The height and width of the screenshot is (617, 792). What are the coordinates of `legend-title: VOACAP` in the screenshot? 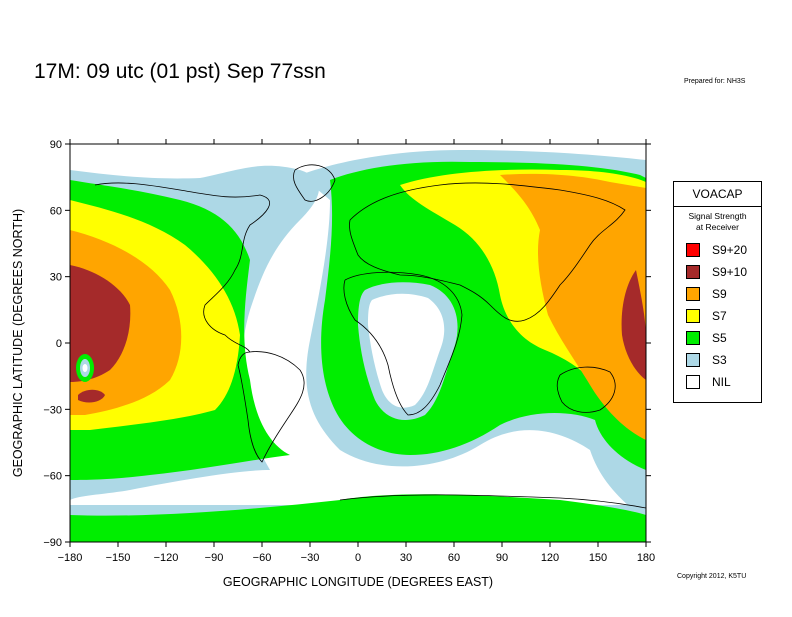 It's located at (717, 194).